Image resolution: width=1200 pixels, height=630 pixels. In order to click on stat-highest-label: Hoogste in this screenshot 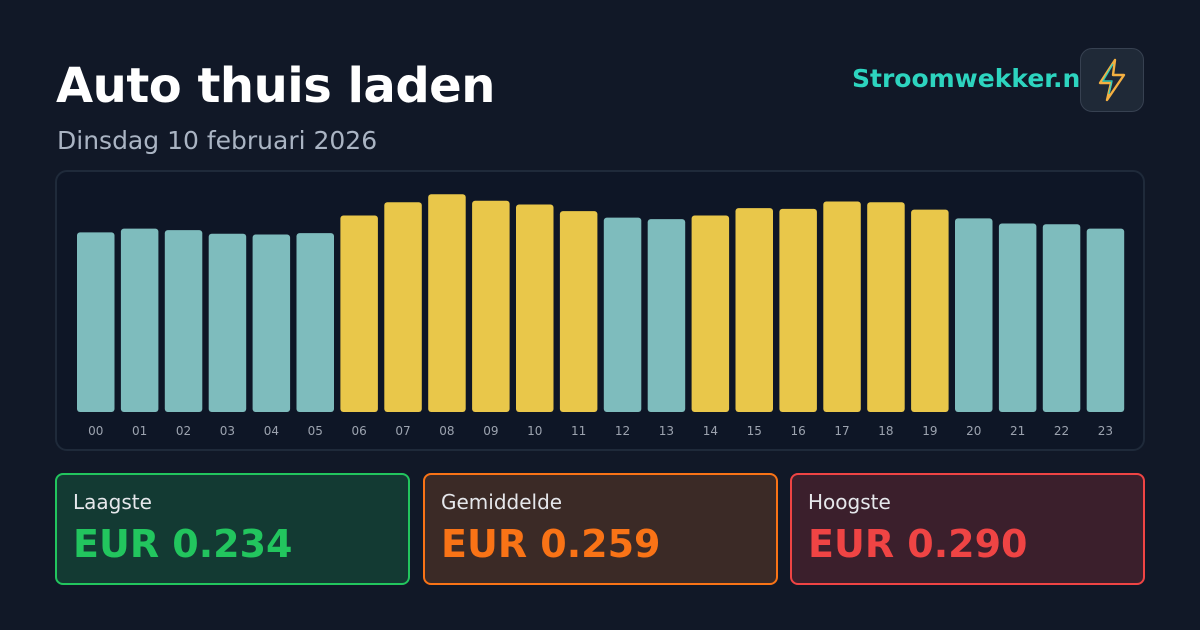, I will do `click(849, 502)`.